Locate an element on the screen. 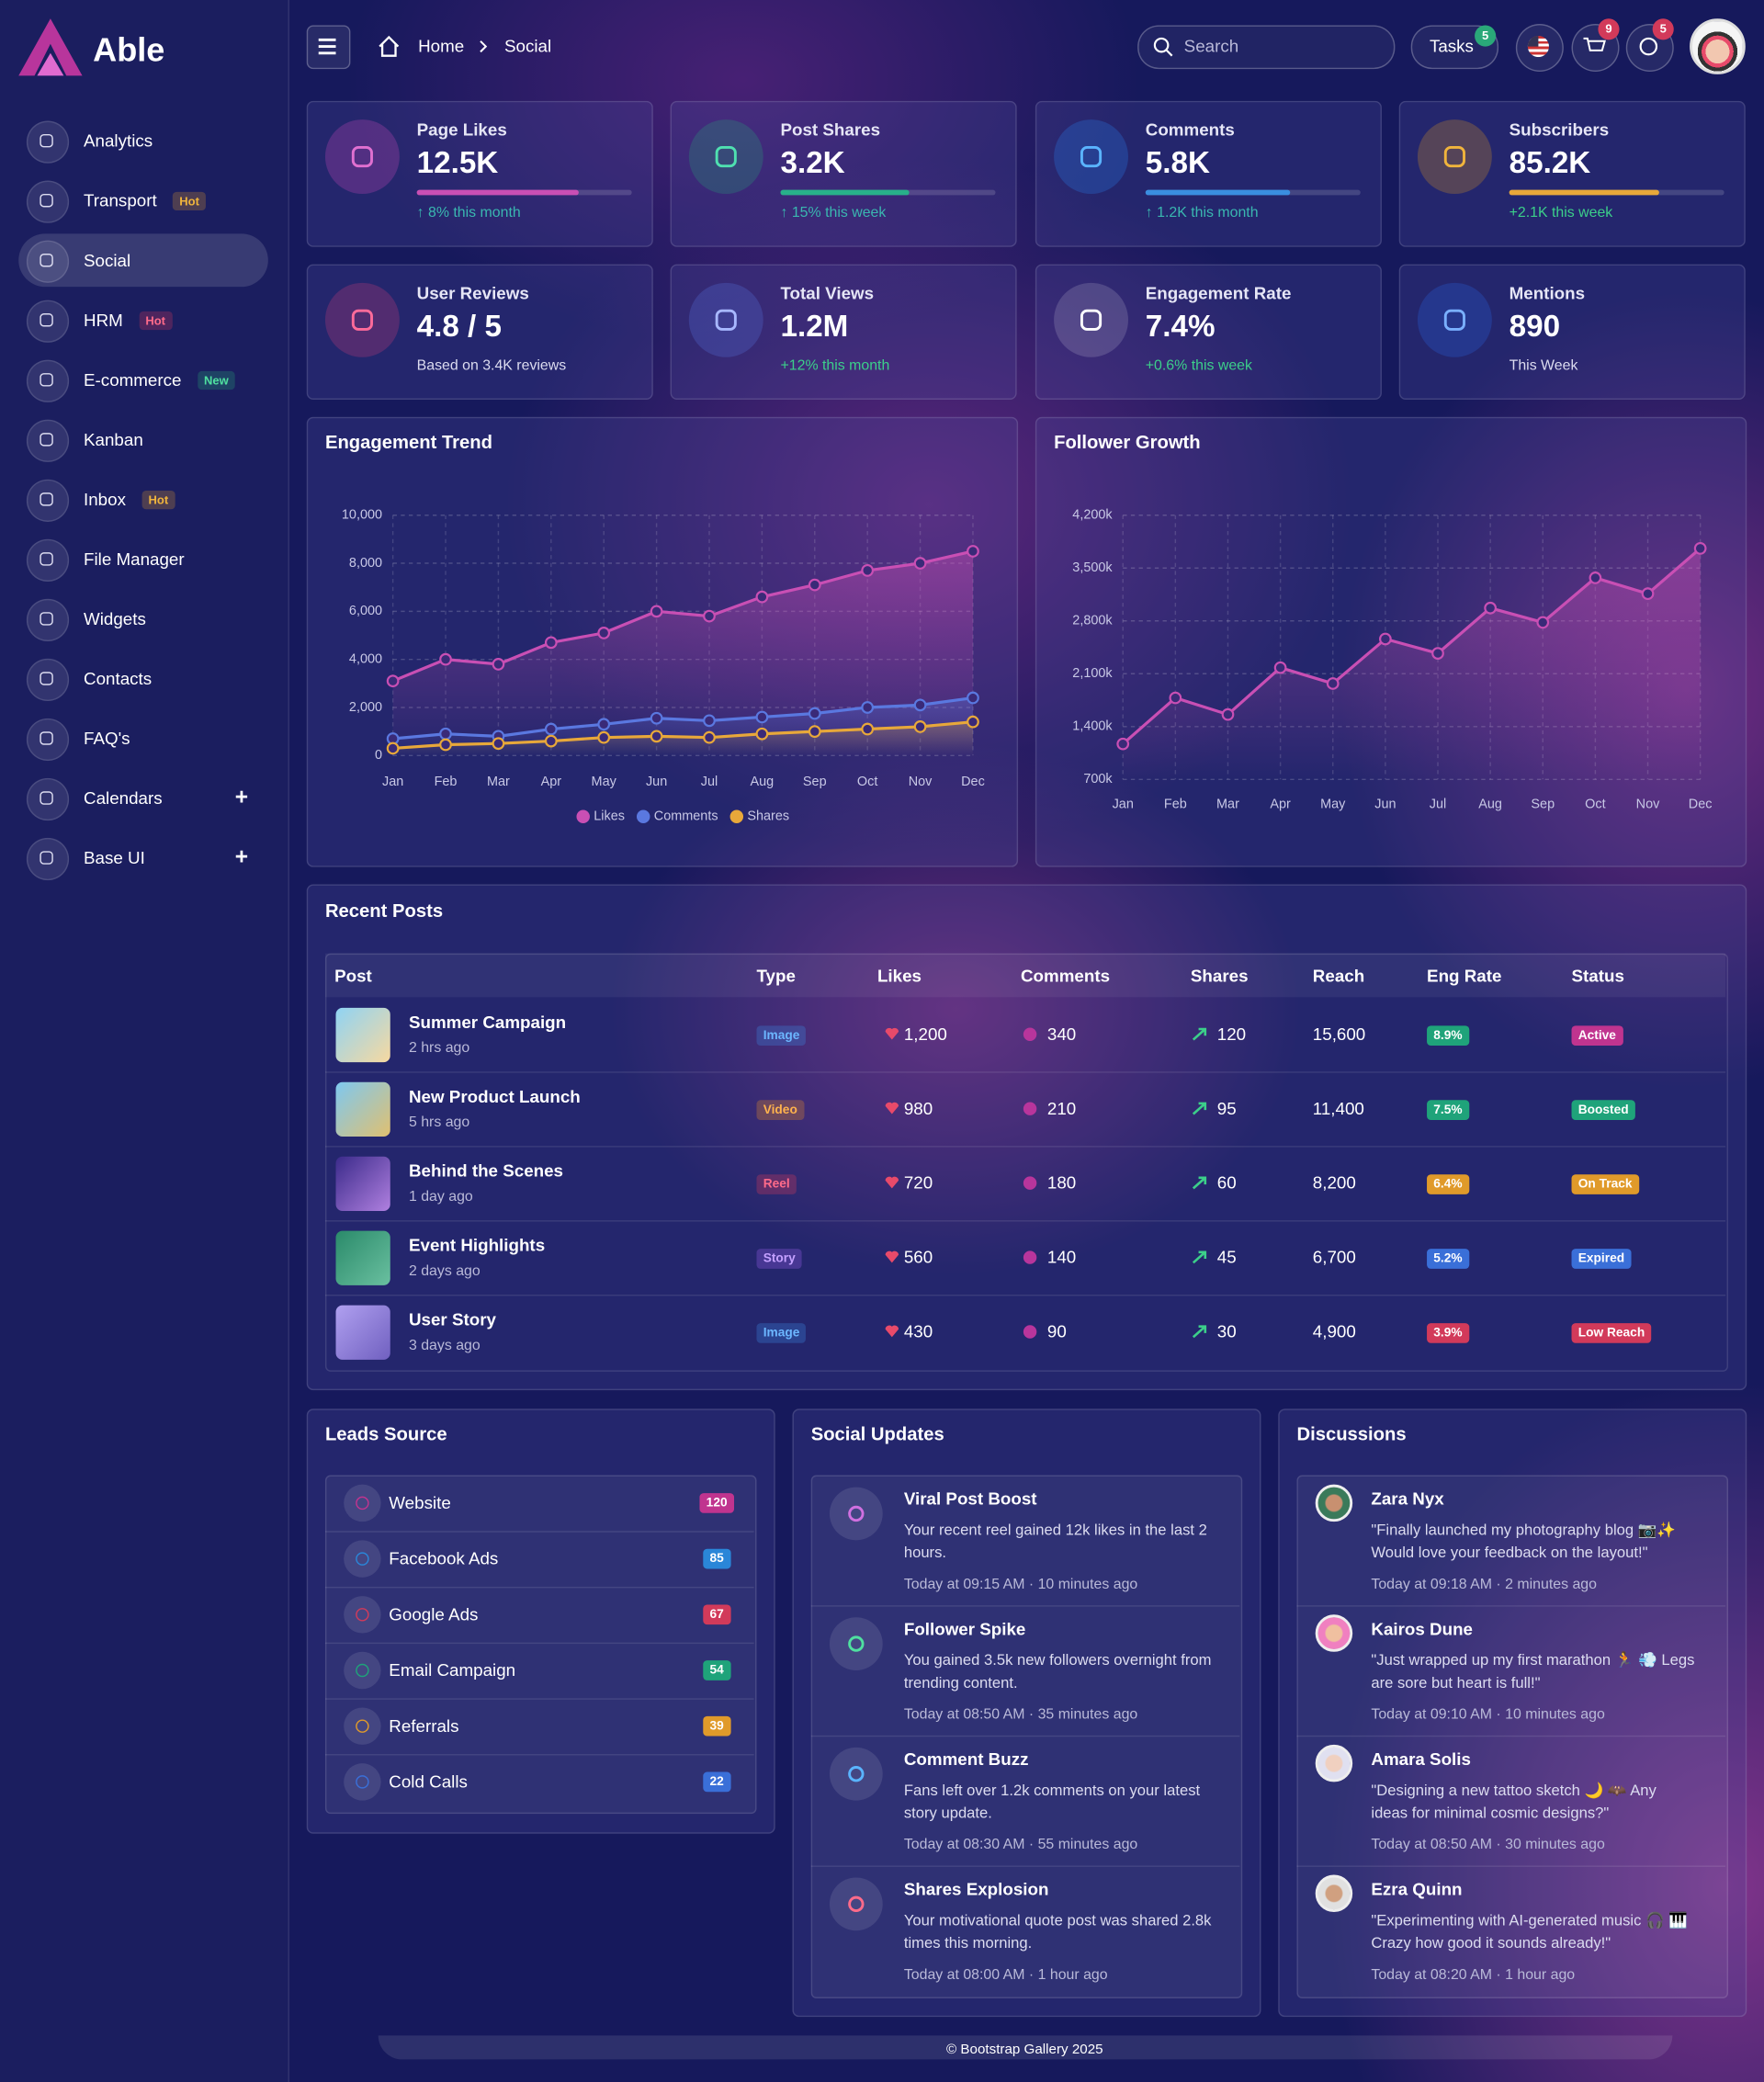  stat-note: +2.1K this week is located at coordinates (1561, 213).